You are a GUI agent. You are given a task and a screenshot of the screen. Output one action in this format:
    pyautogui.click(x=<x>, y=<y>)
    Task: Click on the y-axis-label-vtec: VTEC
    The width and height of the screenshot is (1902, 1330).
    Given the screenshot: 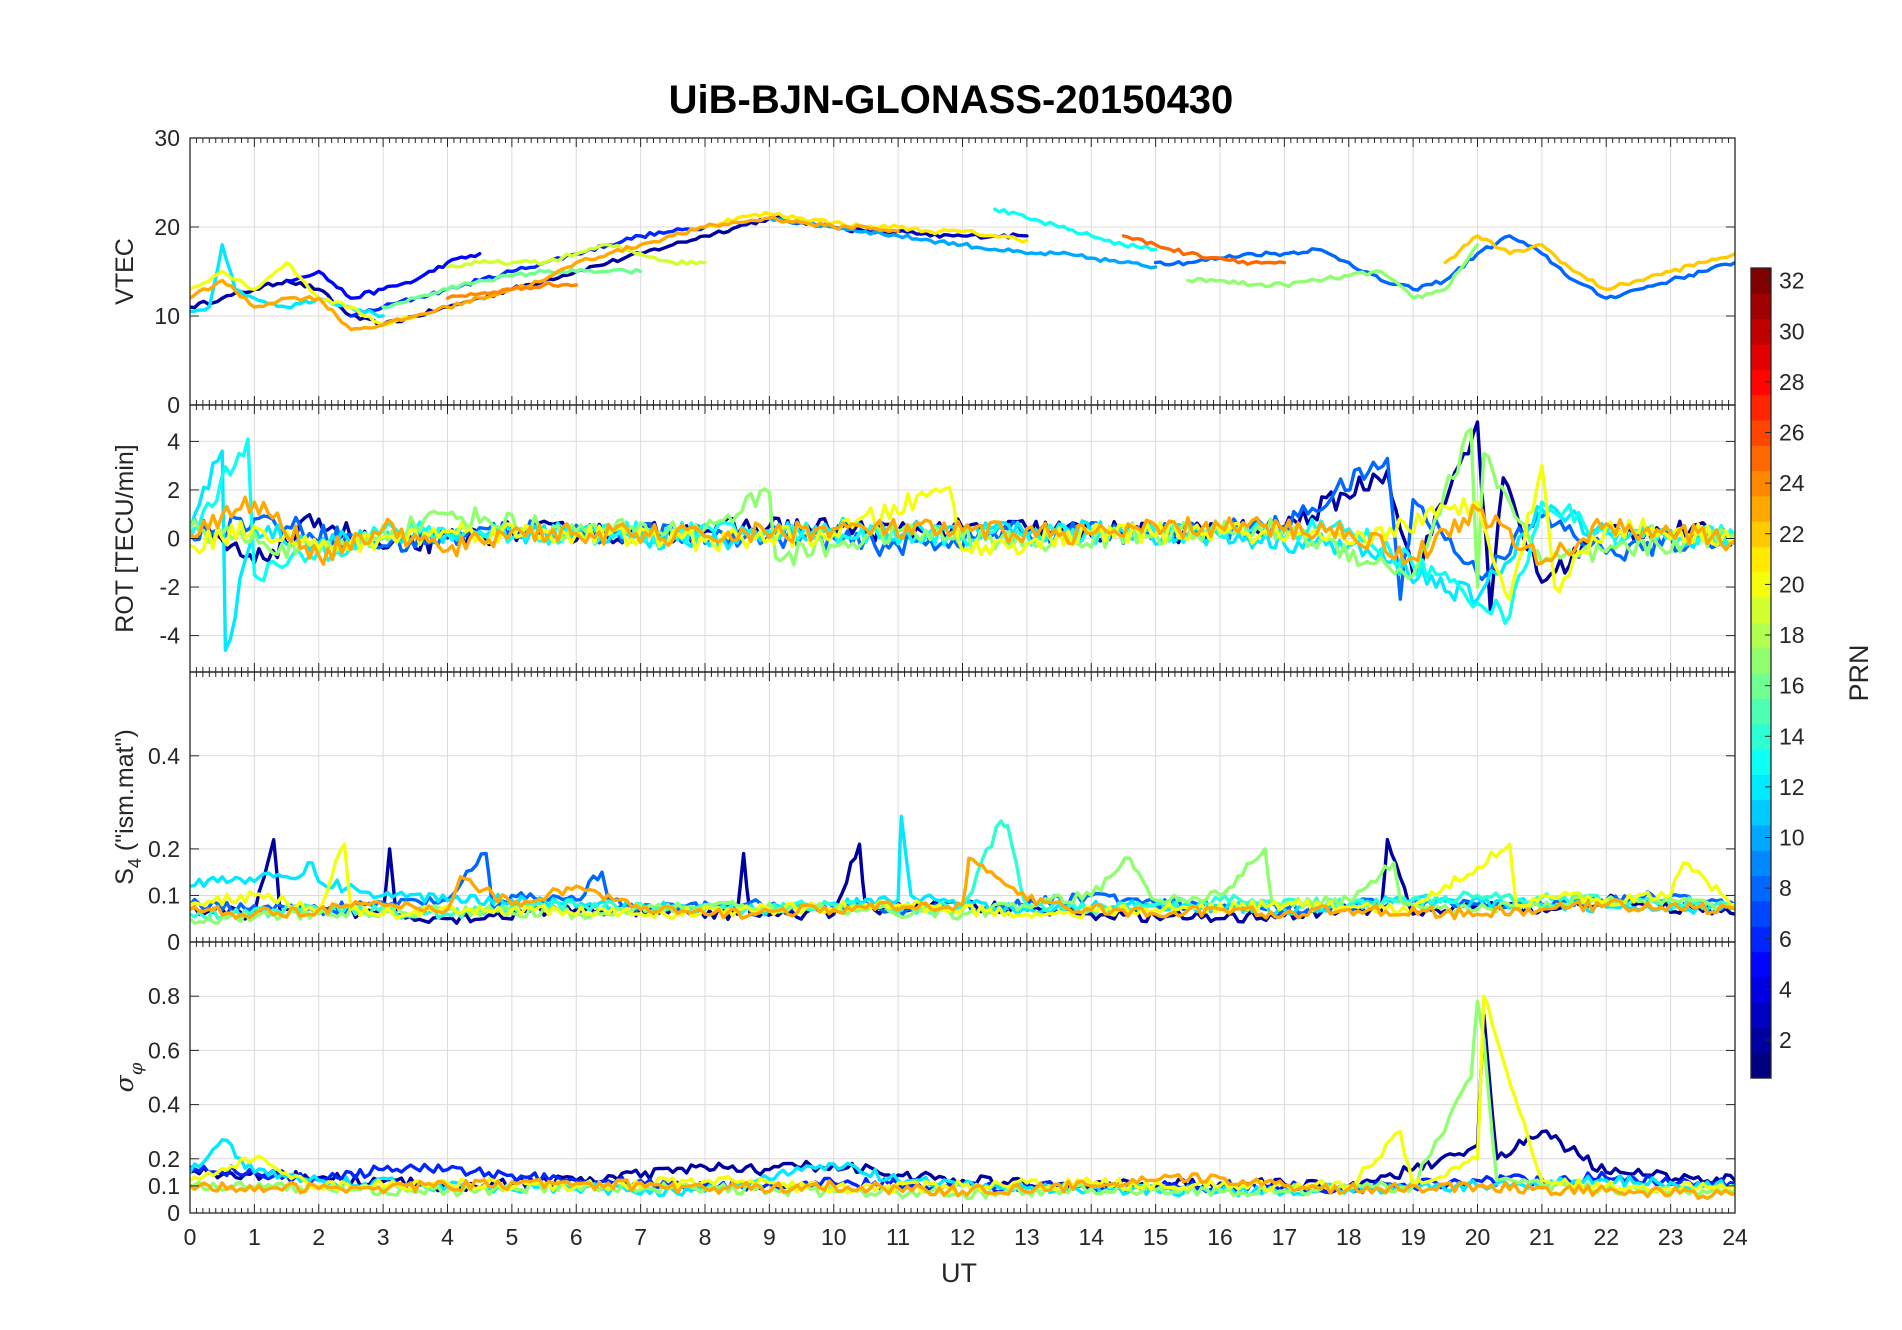 What is the action you would take?
    pyautogui.click(x=125, y=271)
    